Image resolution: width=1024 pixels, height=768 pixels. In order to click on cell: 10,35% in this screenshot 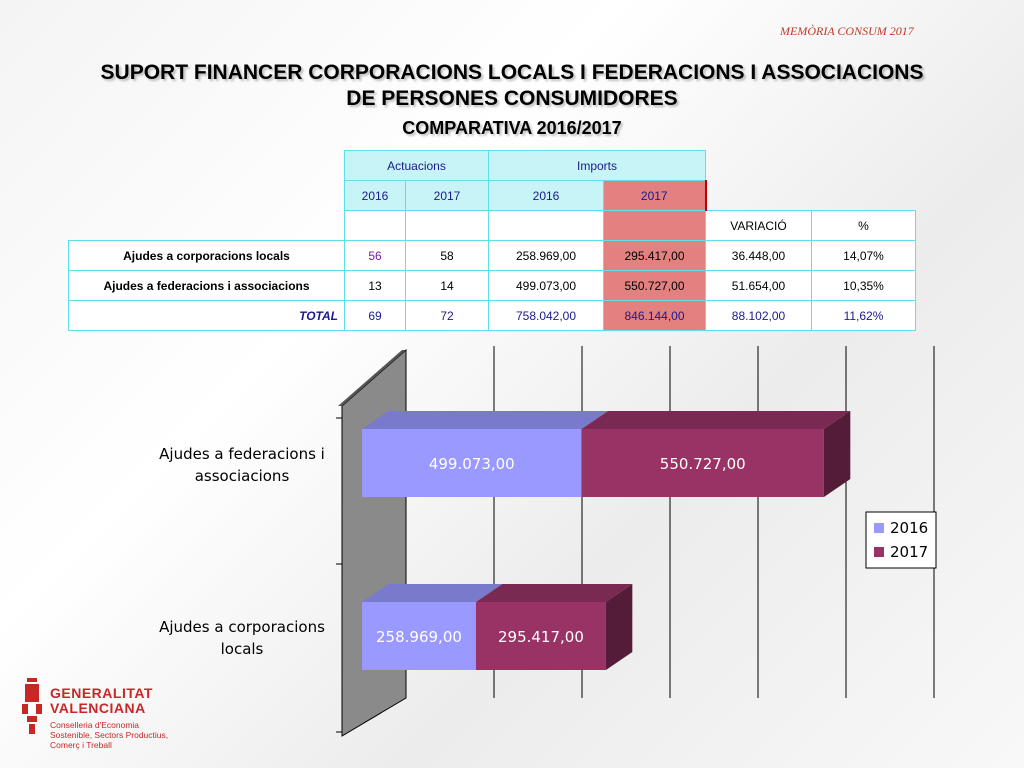, I will do `click(863, 285)`.